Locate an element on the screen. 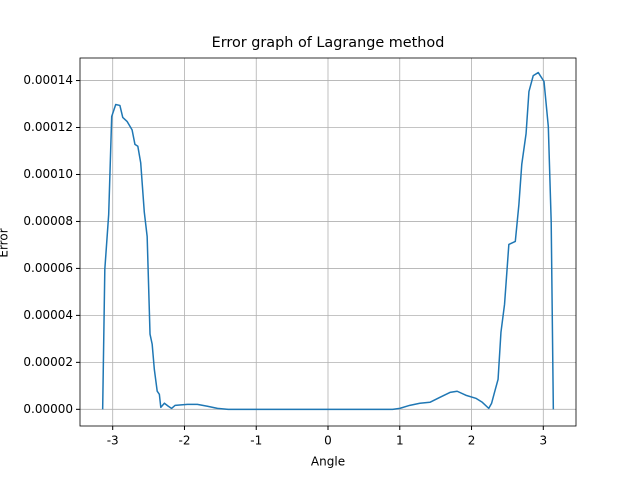 The image size is (640, 480). y-tick-label: 0.00010 is located at coordinates (48, 174).